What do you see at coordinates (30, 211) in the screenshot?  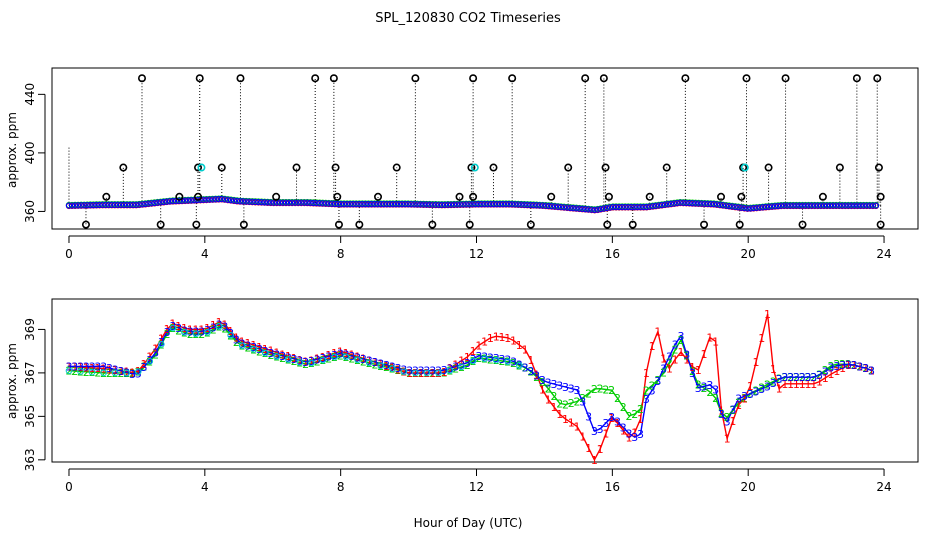 I see `top-y-tick-label: 360` at bounding box center [30, 211].